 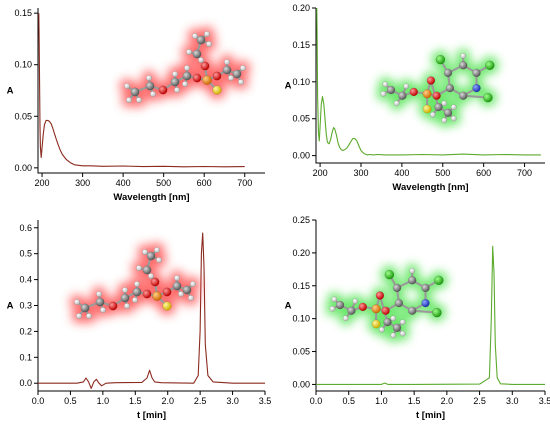 I want to click on x-axis-label: Wavelength [nm], so click(x=151, y=197).